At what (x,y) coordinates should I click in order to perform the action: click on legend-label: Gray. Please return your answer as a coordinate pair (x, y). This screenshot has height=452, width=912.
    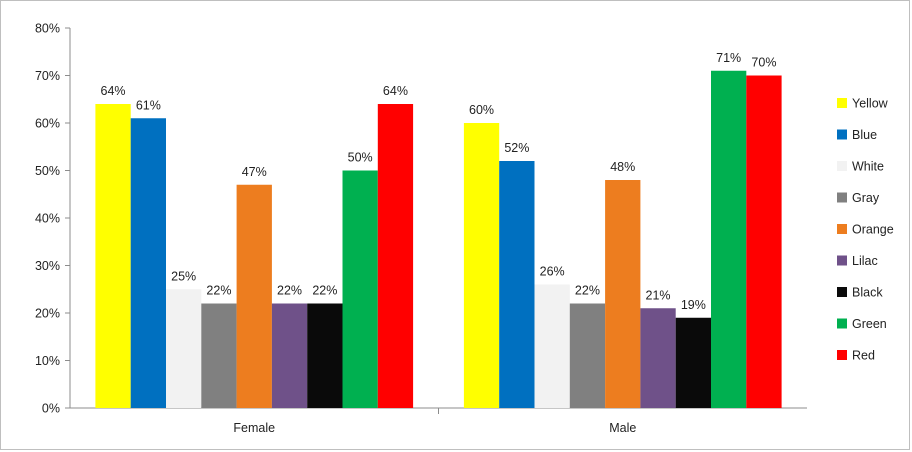
    Looking at the image, I should click on (866, 198).